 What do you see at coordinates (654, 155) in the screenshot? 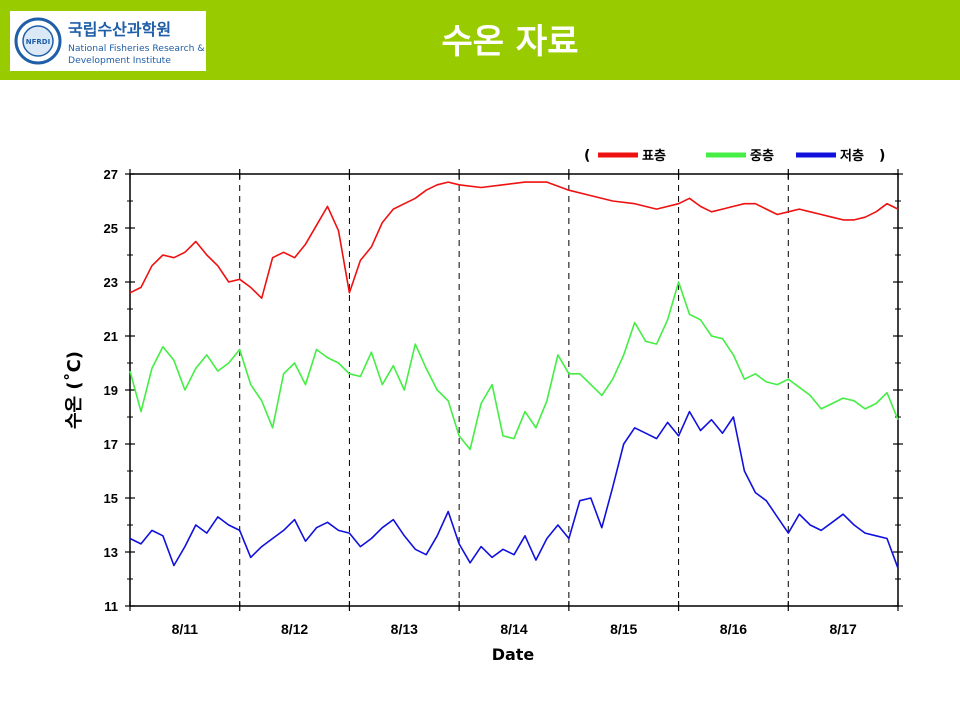
I see `legend-label-1: 표층` at bounding box center [654, 155].